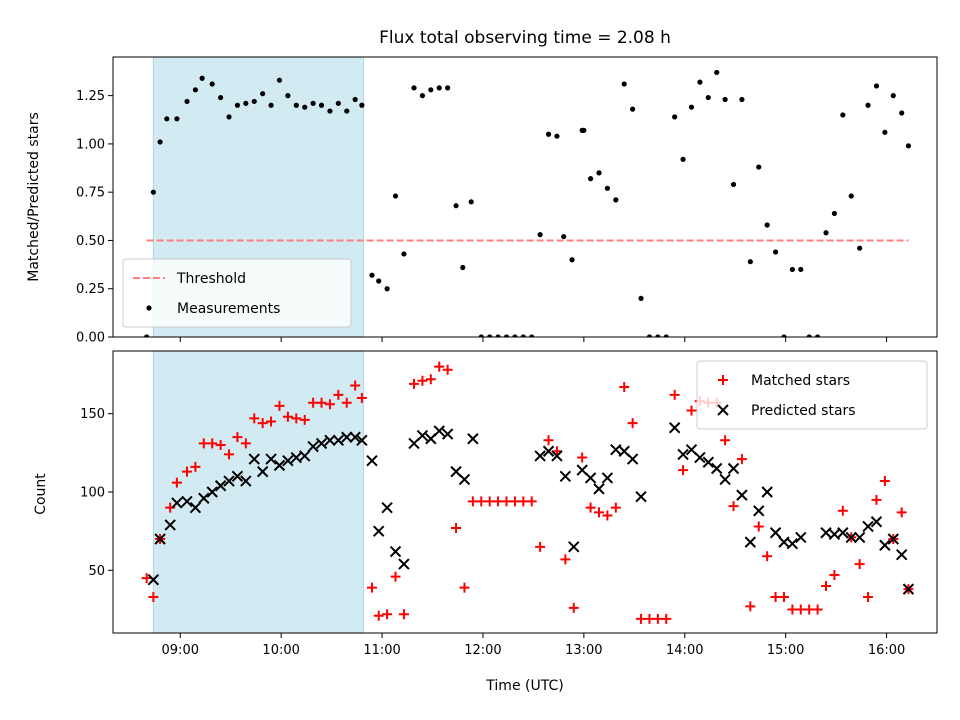 This screenshot has width=960, height=720. I want to click on chart-title: Flux total observing time = 2.08 h, so click(525, 38).